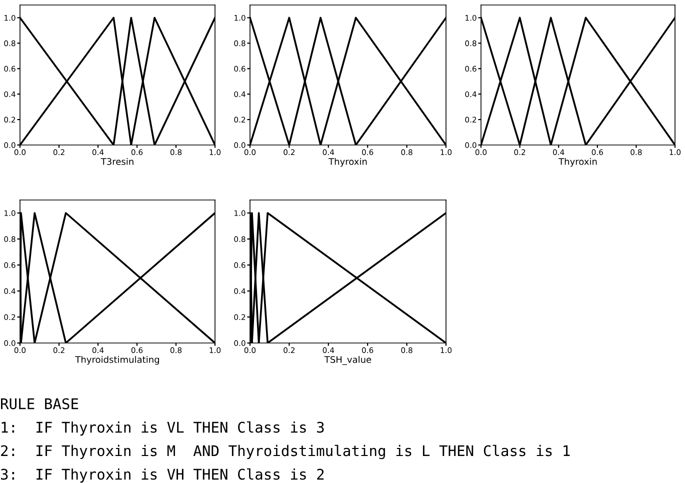 The width and height of the screenshot is (685, 483). Describe the element at coordinates (117, 360) in the screenshot. I see `x-axis-title: Thyroidstimulating` at that location.